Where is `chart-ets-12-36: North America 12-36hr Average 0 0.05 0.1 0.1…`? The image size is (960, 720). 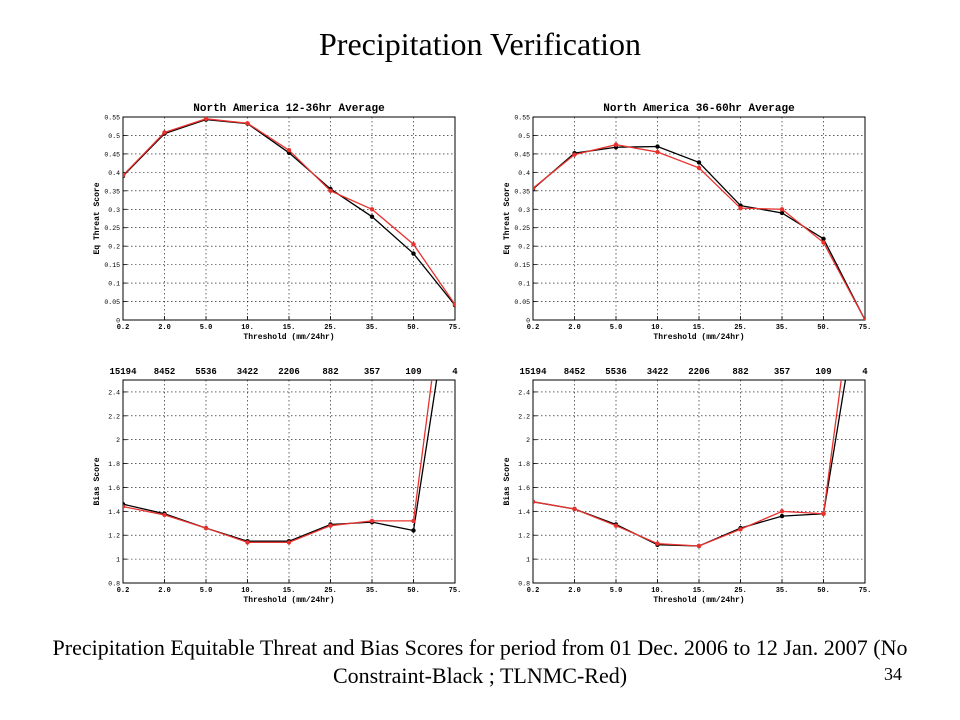
chart-ets-12-36: North America 12-36hr Average 0 0.05 0.1 0.1… is located at coordinates (275, 220).